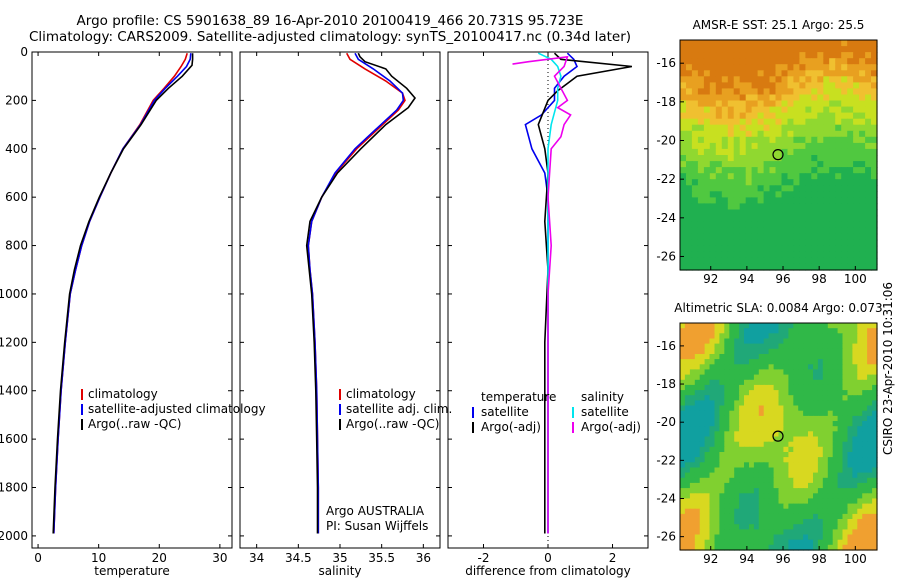  I want to click on argo-location-marker, so click(778, 436).